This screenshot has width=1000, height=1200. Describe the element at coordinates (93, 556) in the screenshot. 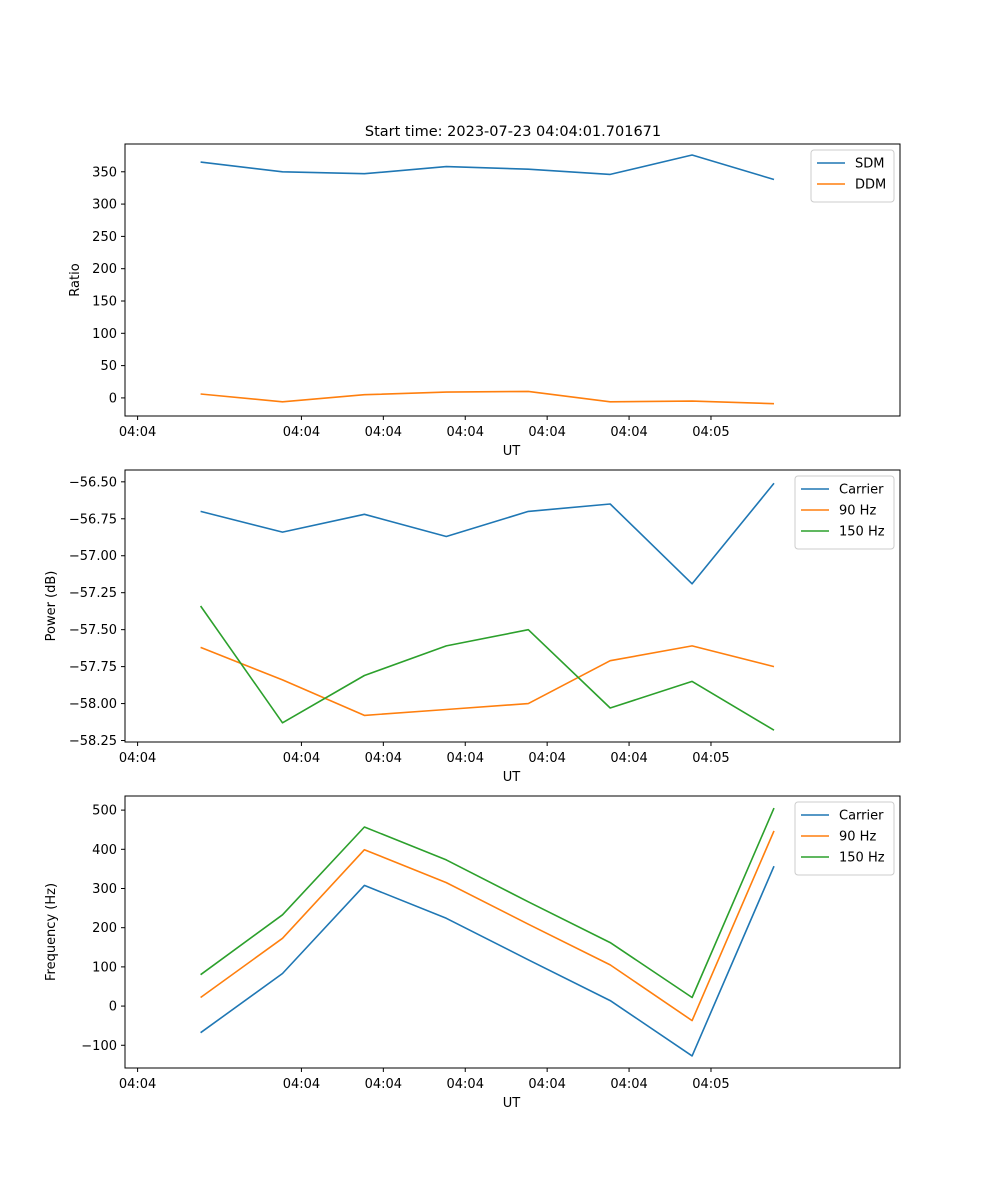

I see `y-tick-label: −57.00` at that location.